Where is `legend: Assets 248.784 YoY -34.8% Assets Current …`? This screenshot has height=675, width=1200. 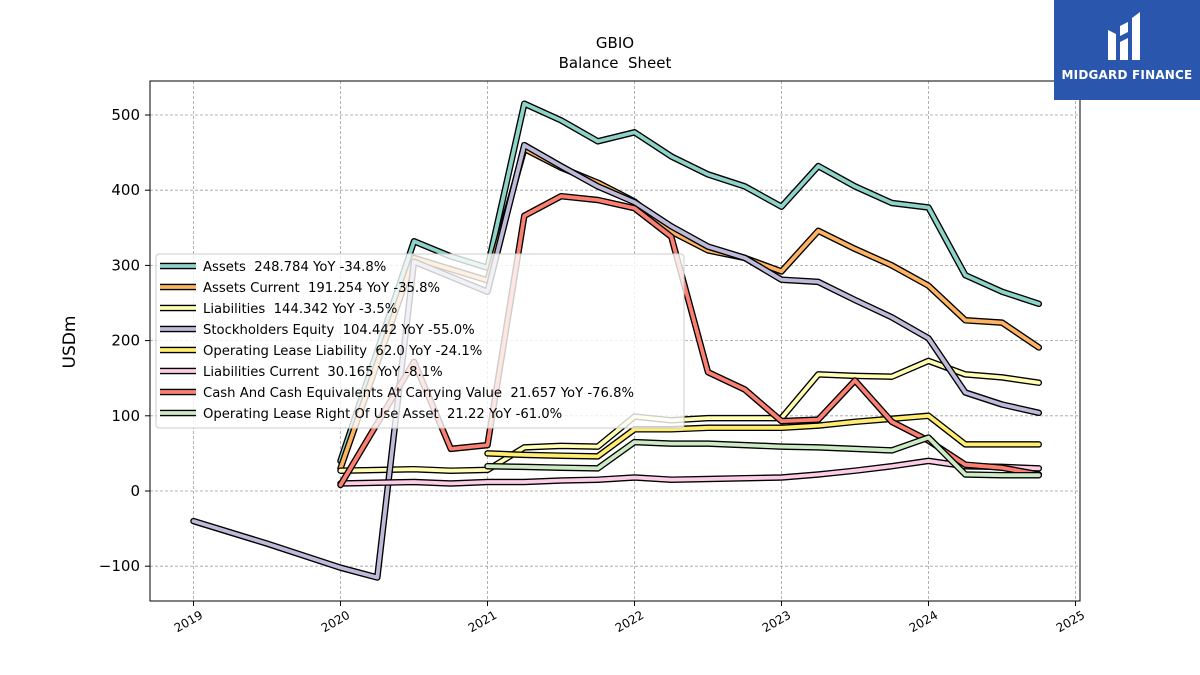 legend: Assets 248.784 YoY -34.8% Assets Current … is located at coordinates (420, 341).